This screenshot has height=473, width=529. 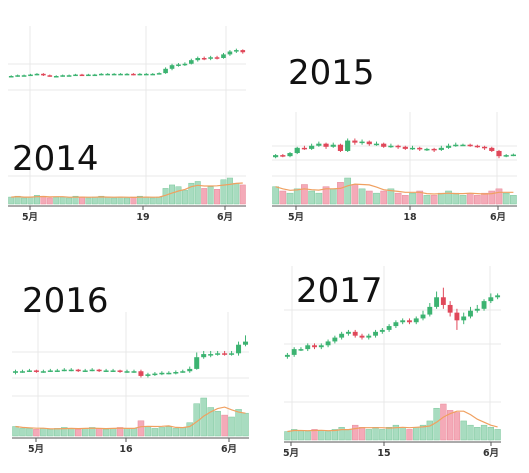 What do you see at coordinates (392, 422) in the screenshot?
I see `volume-bars` at bounding box center [392, 422].